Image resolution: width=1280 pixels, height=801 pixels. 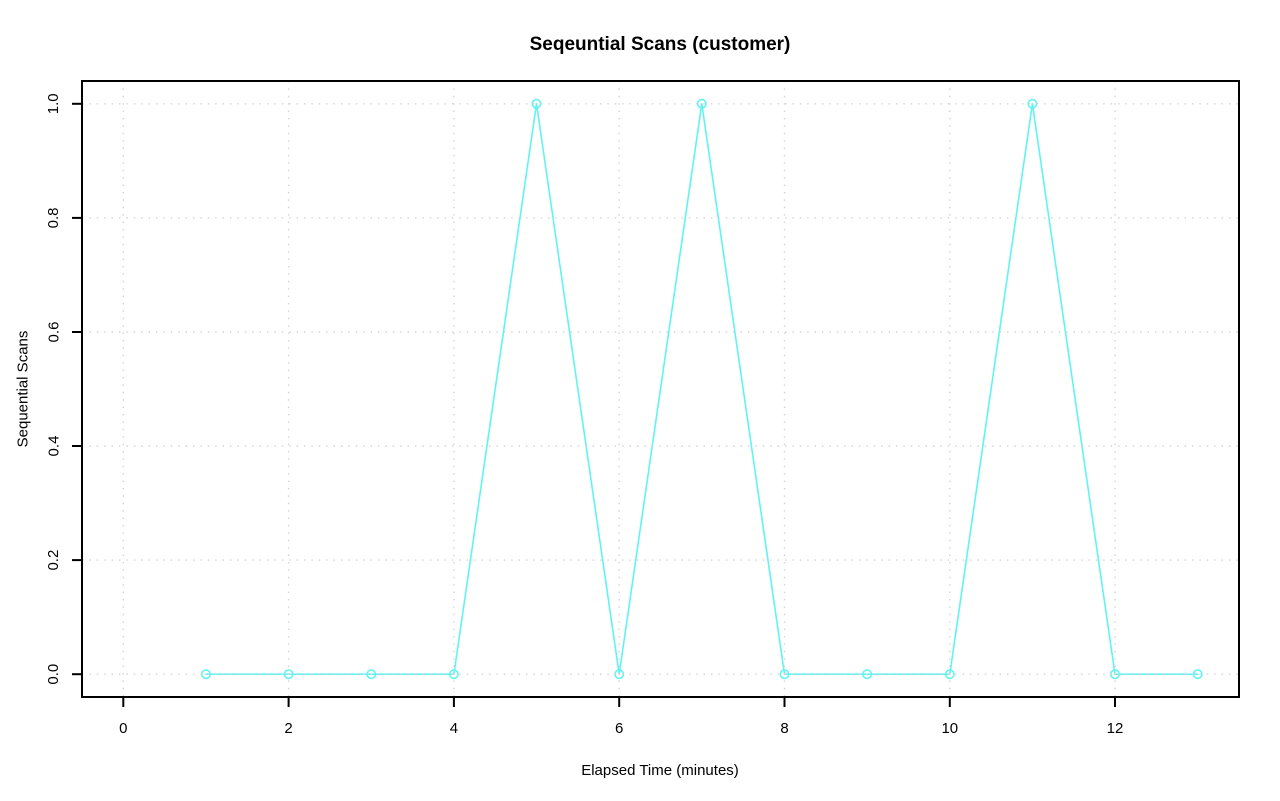 I want to click on y-tick-label: 0.8, so click(x=53, y=217).